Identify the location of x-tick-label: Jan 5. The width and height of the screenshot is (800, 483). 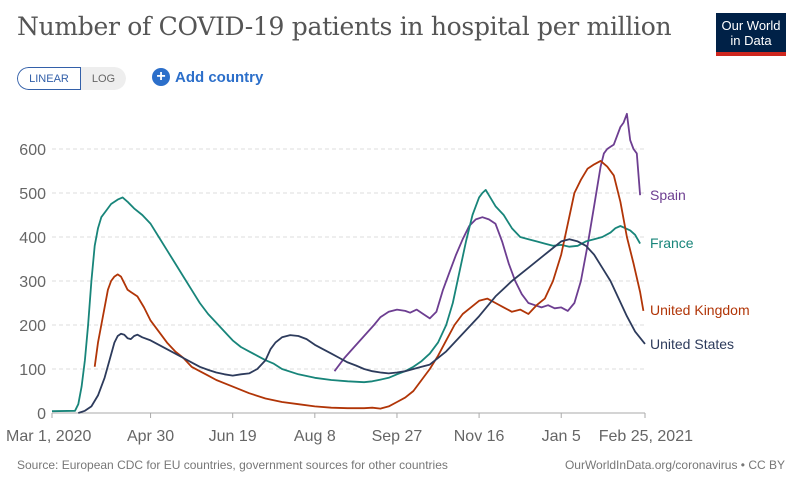
(561, 436).